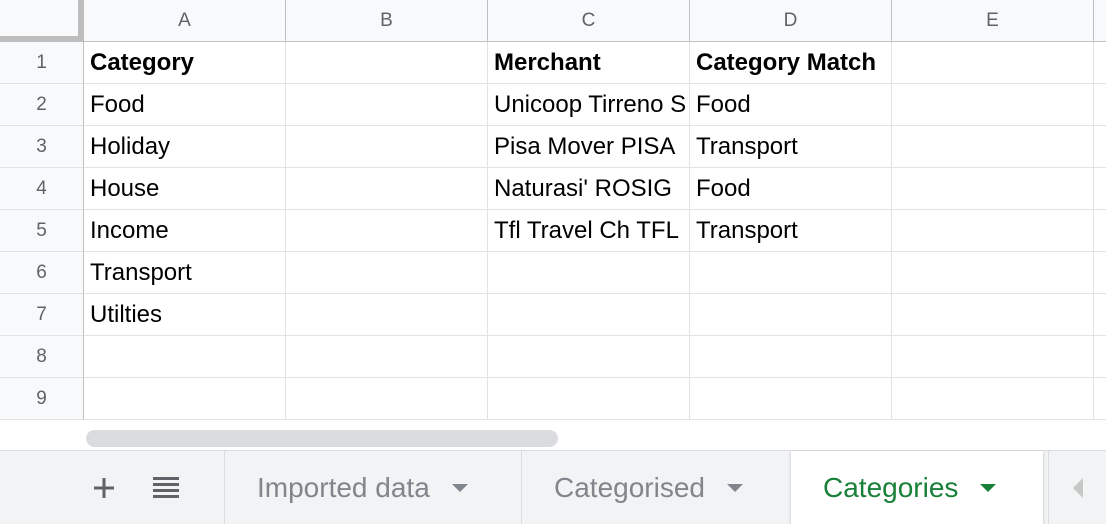 This screenshot has width=1106, height=524. What do you see at coordinates (185, 105) in the screenshot?
I see `cell-a2: Food` at bounding box center [185, 105].